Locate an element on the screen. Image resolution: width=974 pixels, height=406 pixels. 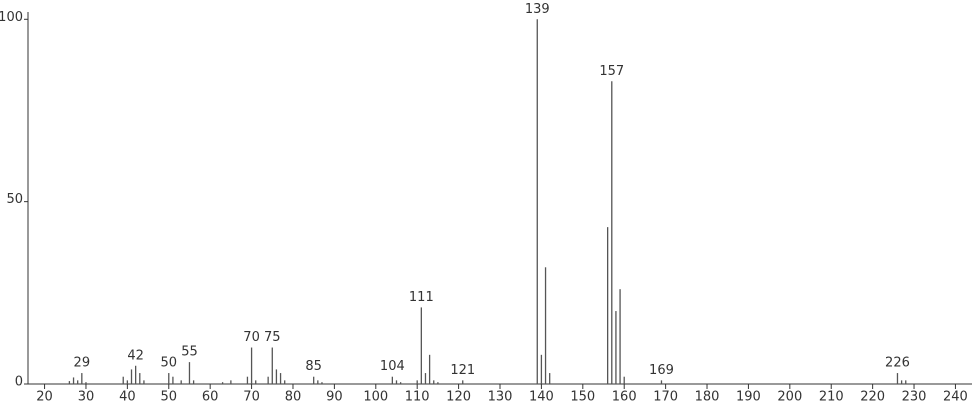
peak-label: 226 is located at coordinates (897, 363).